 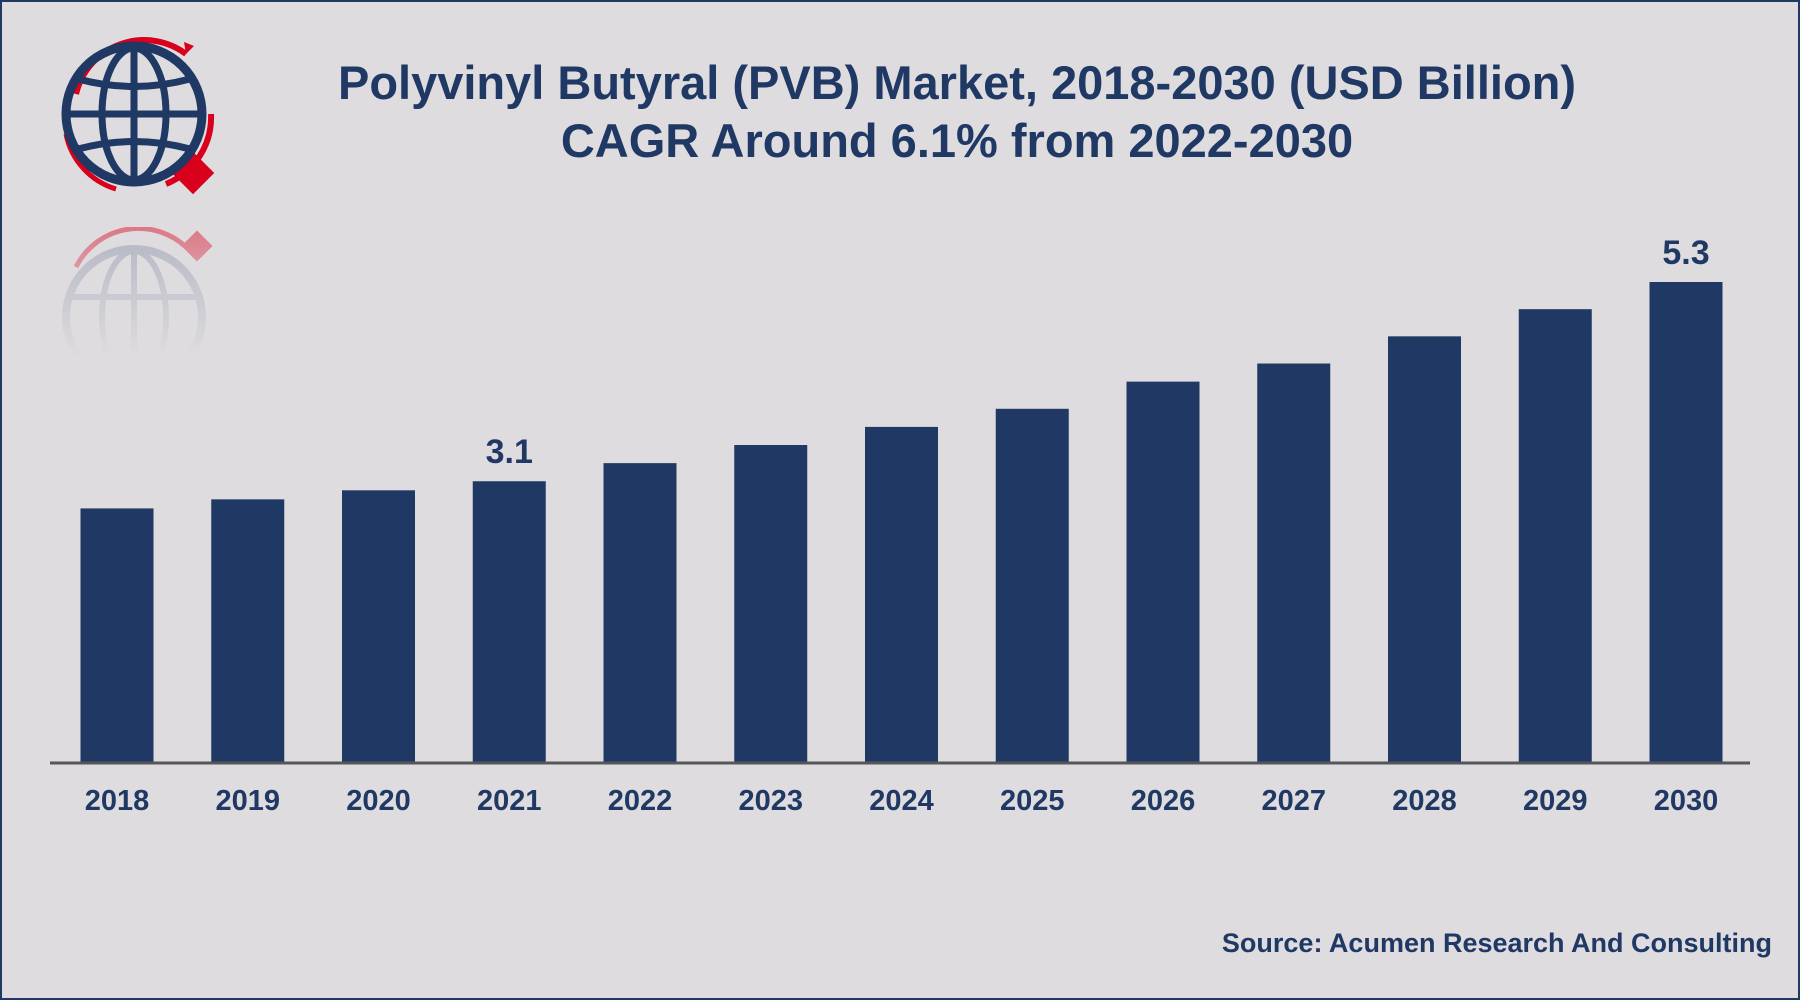 What do you see at coordinates (138, 116) in the screenshot?
I see `company-logo-icon` at bounding box center [138, 116].